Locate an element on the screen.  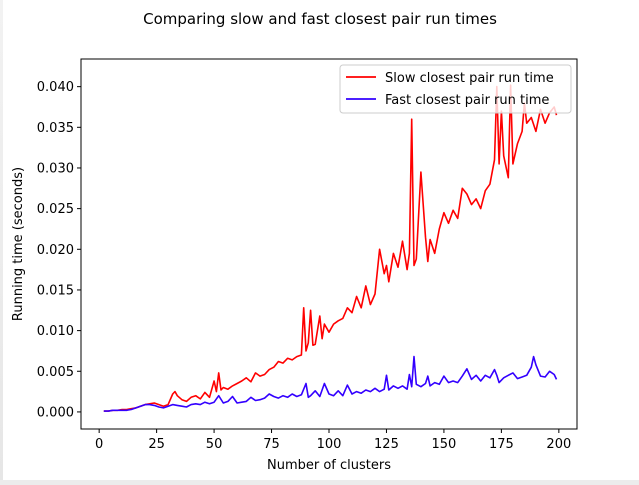
legend-label-slow: Slow closest pair run time is located at coordinates (469, 78).